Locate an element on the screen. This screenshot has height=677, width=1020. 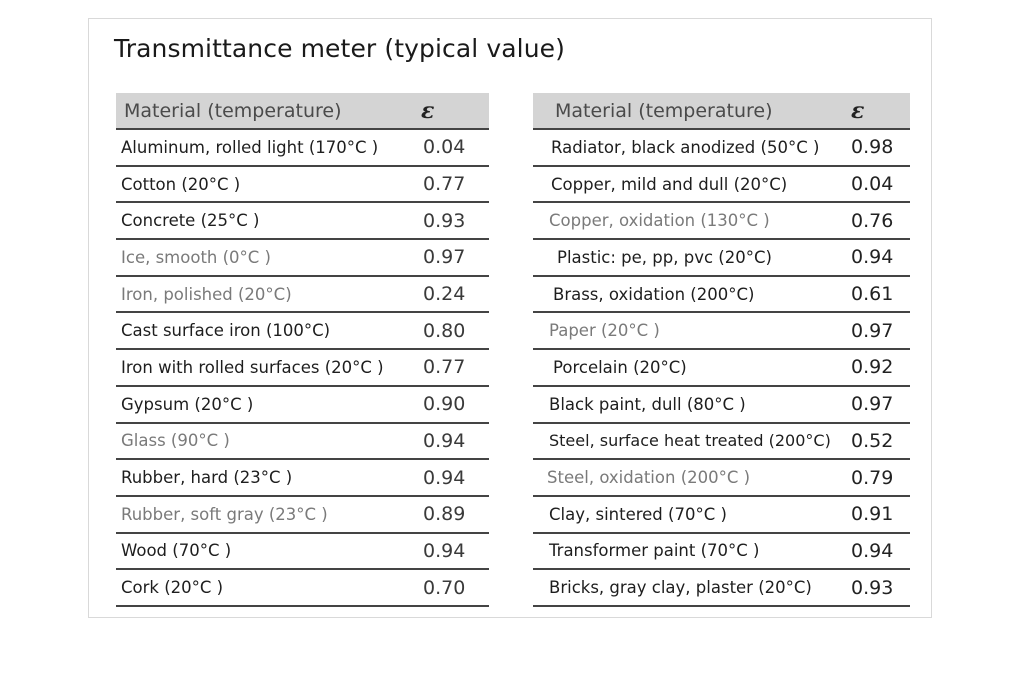
emissivity-cell: 0.76 is located at coordinates (876, 221).